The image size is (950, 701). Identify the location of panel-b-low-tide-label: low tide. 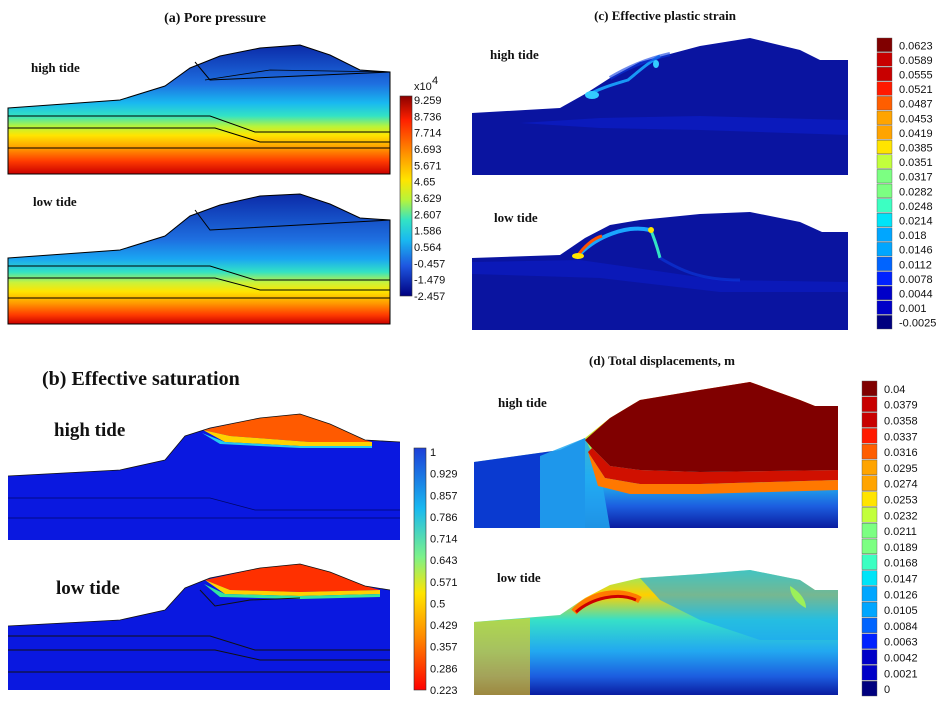
(88, 588).